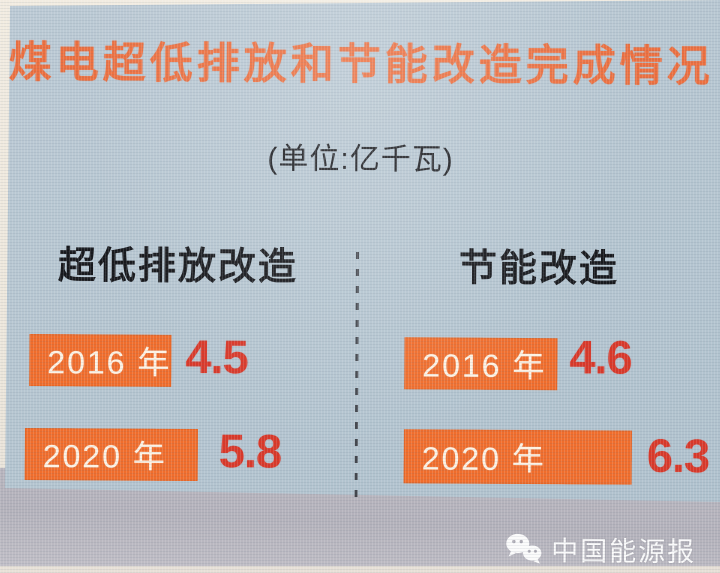 This screenshot has height=573, width=720. What do you see at coordinates (539, 269) in the screenshot?
I see `column-header-energy-saving: 节能改造` at bounding box center [539, 269].